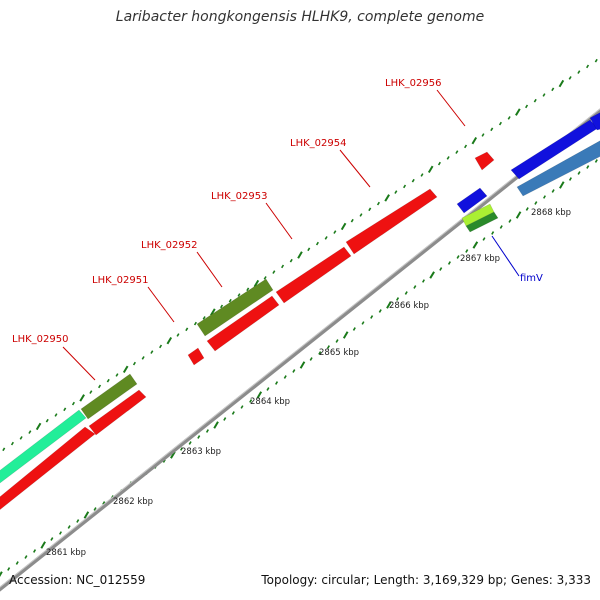 This screenshot has width=600, height=600. What do you see at coordinates (472, 200) in the screenshot?
I see `fimv-arrow-small` at bounding box center [472, 200].